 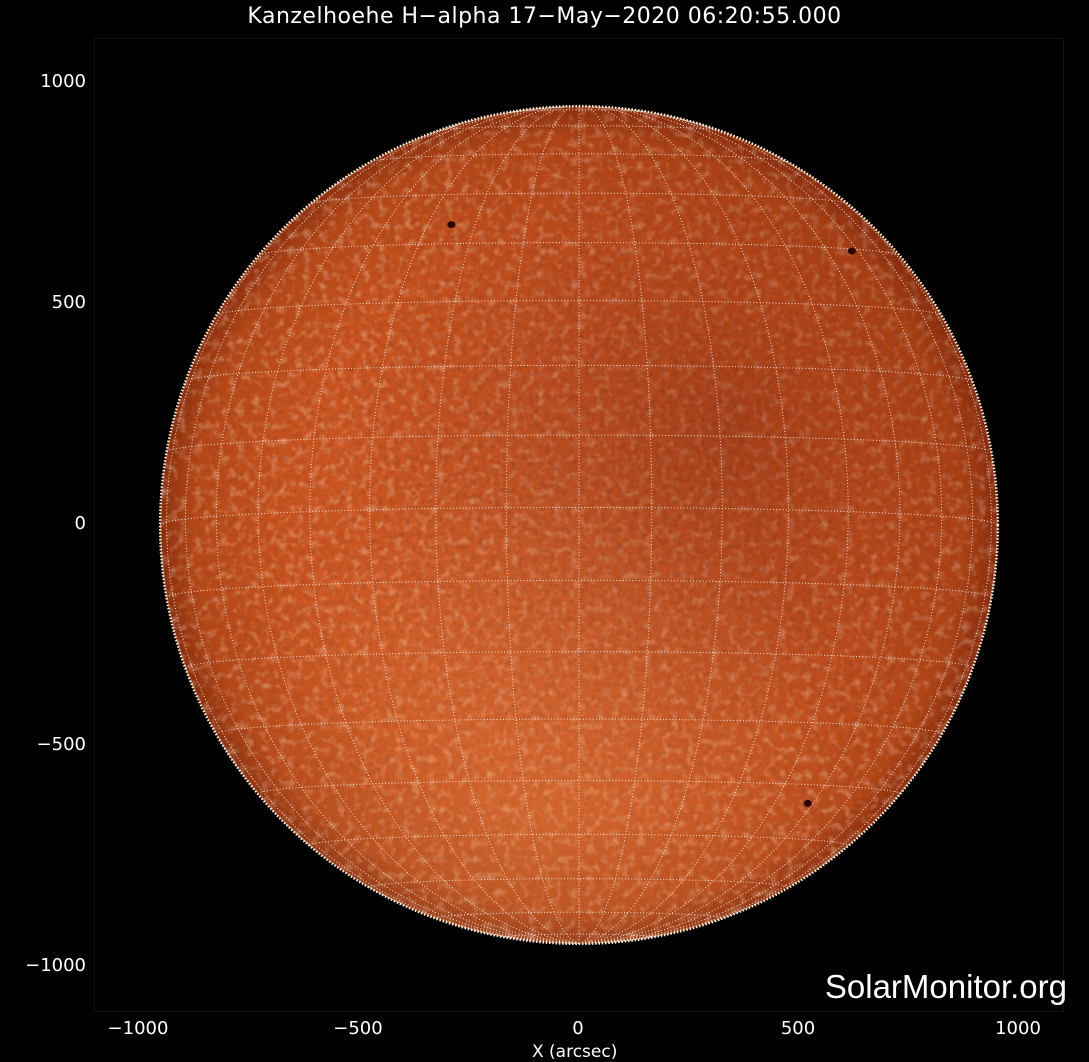 What do you see at coordinates (63, 82) in the screenshot?
I see `y-tick-label: 1000` at bounding box center [63, 82].